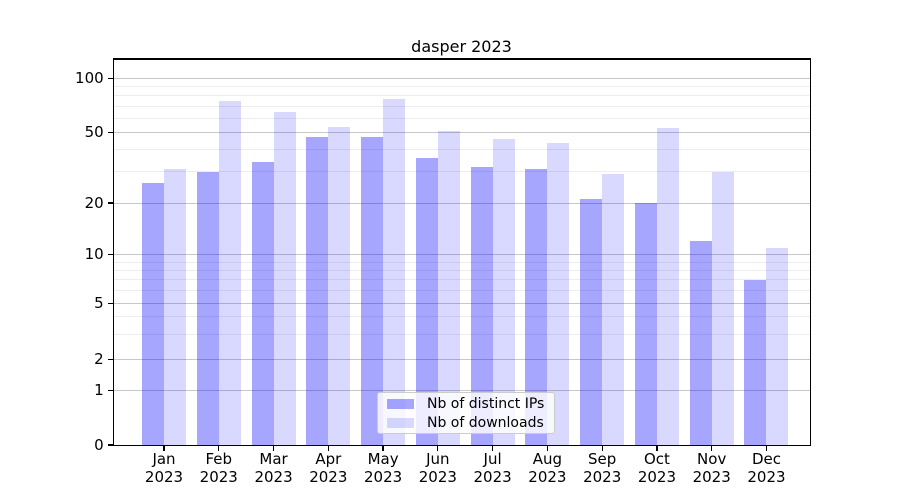  I want to click on x-tick-sep, so click(602, 449).